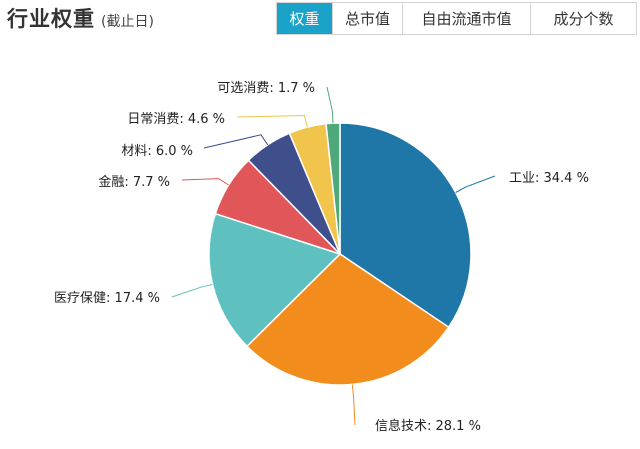 This screenshot has height=449, width=640. Describe the element at coordinates (51, 19) in the screenshot. I see `page-title: 行业权重` at that location.